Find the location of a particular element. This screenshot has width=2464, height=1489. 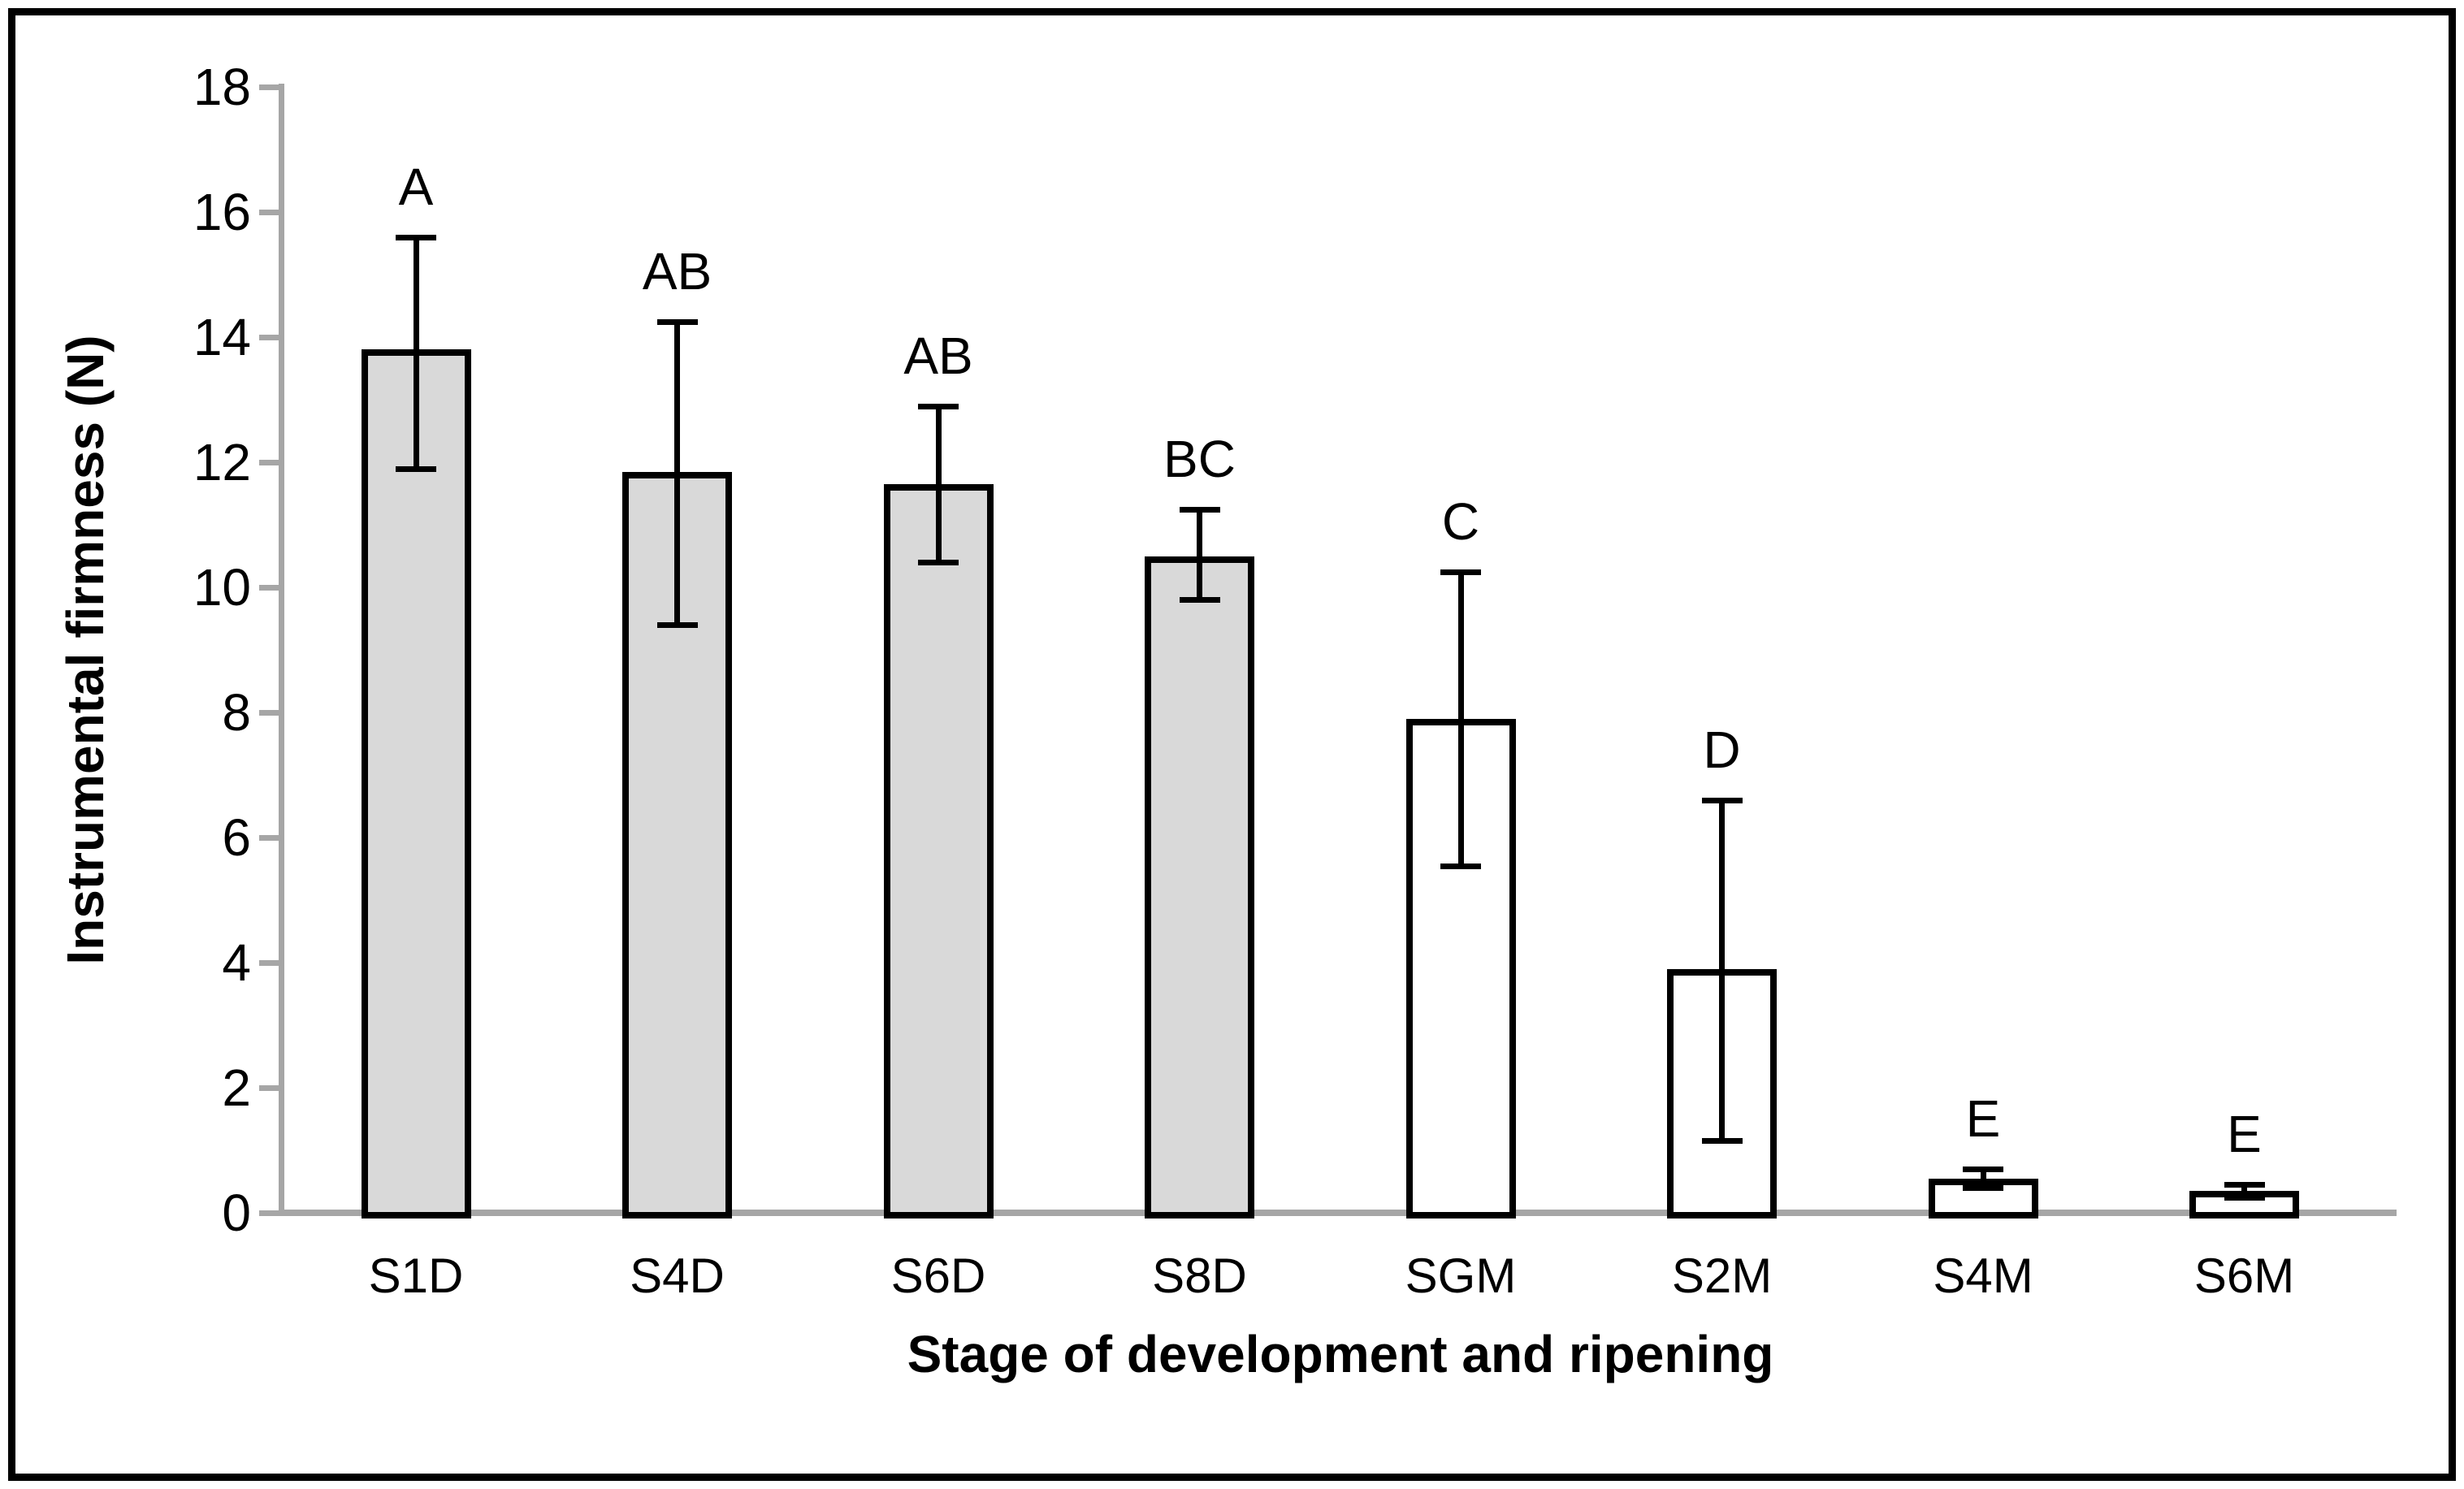

x-tick-label-SGM: SGM is located at coordinates (1461, 1276).